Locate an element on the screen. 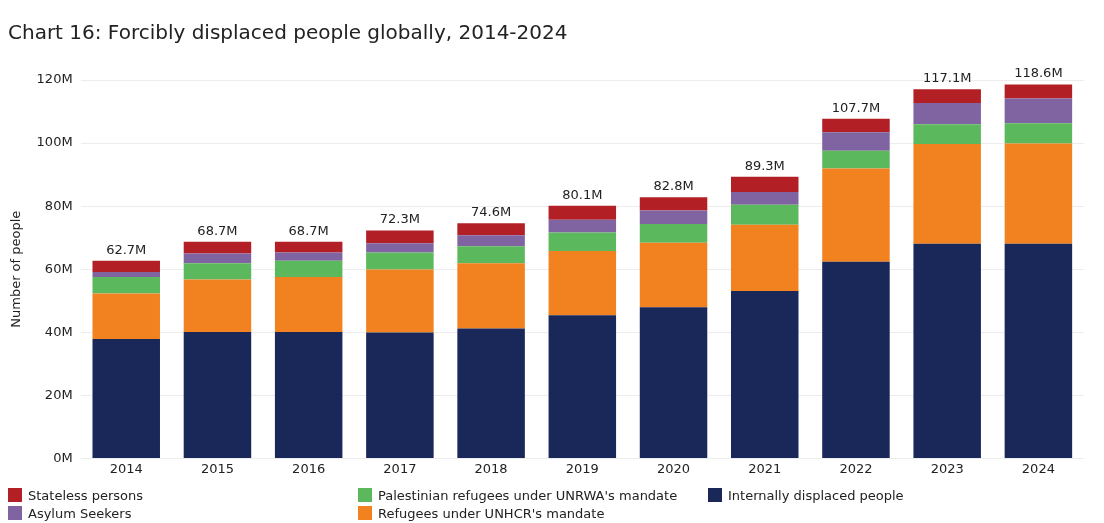  total-label: 72.3M is located at coordinates (399, 219).